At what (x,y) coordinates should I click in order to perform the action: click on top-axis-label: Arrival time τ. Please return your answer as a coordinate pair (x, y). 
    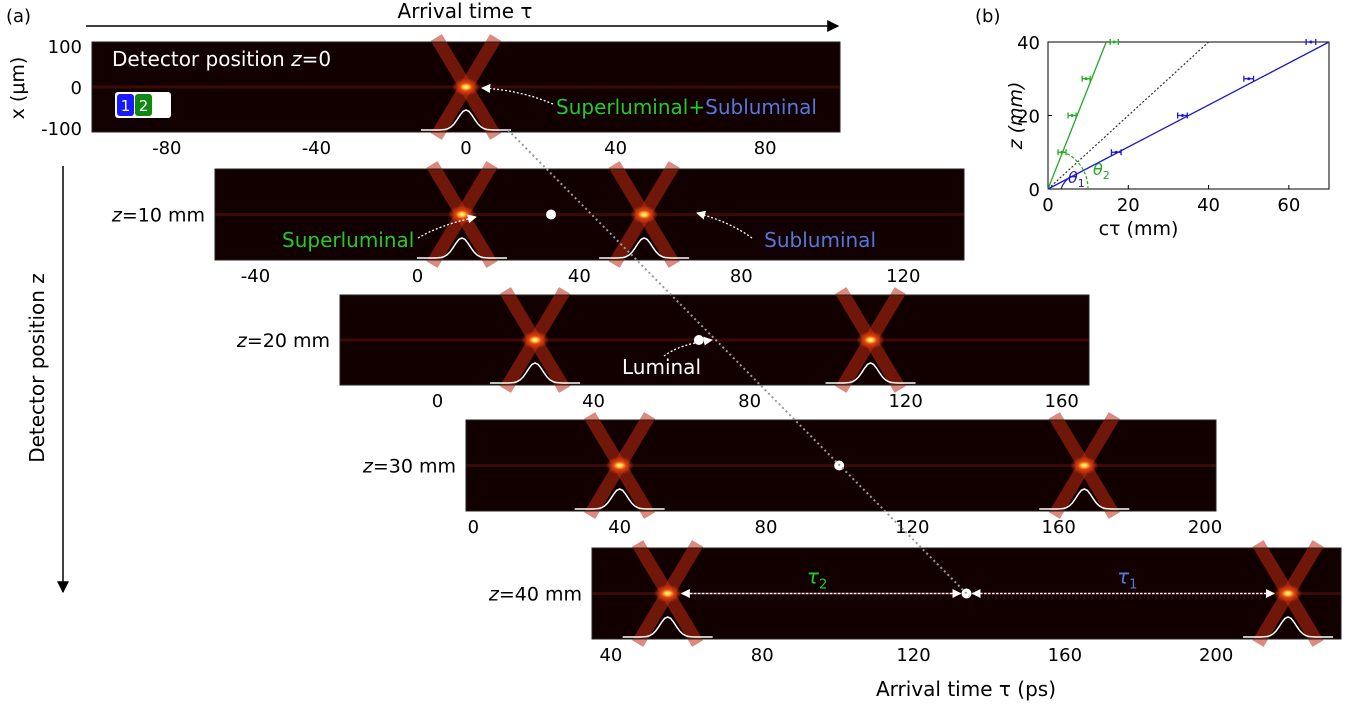
    Looking at the image, I should click on (465, 11).